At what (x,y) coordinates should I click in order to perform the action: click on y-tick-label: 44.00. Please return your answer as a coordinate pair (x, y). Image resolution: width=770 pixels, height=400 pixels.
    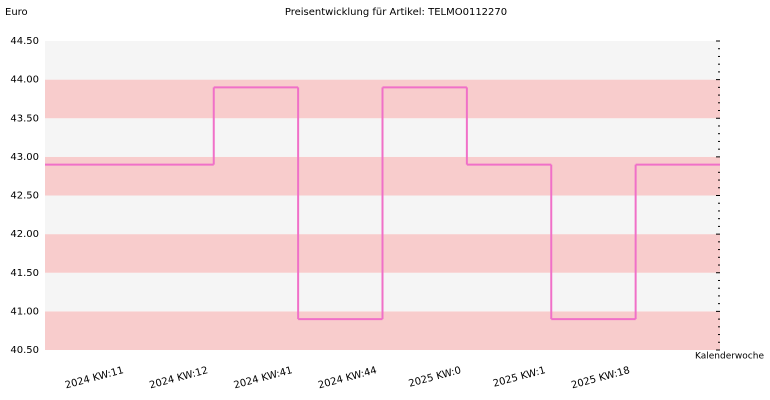
    Looking at the image, I should click on (24, 80).